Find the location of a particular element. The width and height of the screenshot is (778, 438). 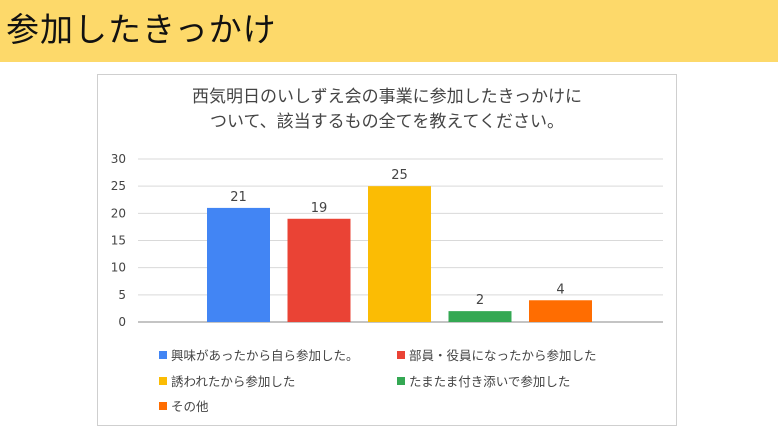

legend-item: 興味があったから自ら参加した。 is located at coordinates (259, 356).